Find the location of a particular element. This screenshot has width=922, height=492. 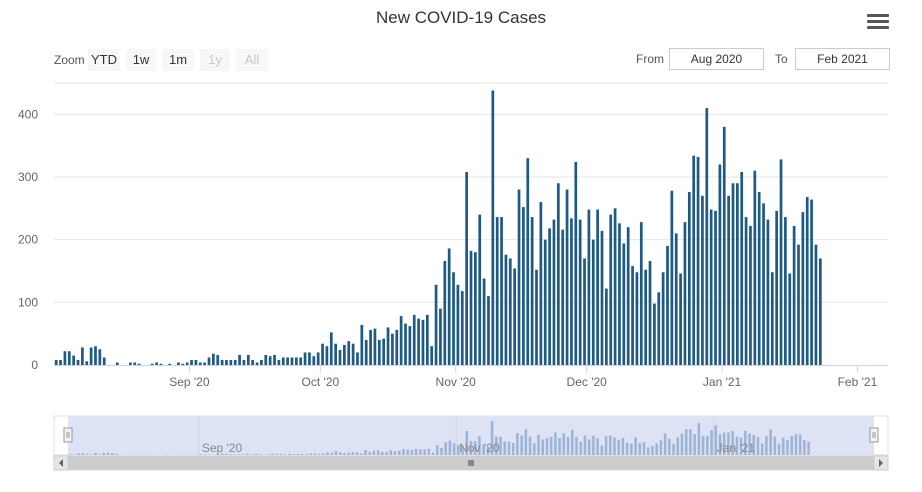

zoom-1m-button: 1m is located at coordinates (178, 60).